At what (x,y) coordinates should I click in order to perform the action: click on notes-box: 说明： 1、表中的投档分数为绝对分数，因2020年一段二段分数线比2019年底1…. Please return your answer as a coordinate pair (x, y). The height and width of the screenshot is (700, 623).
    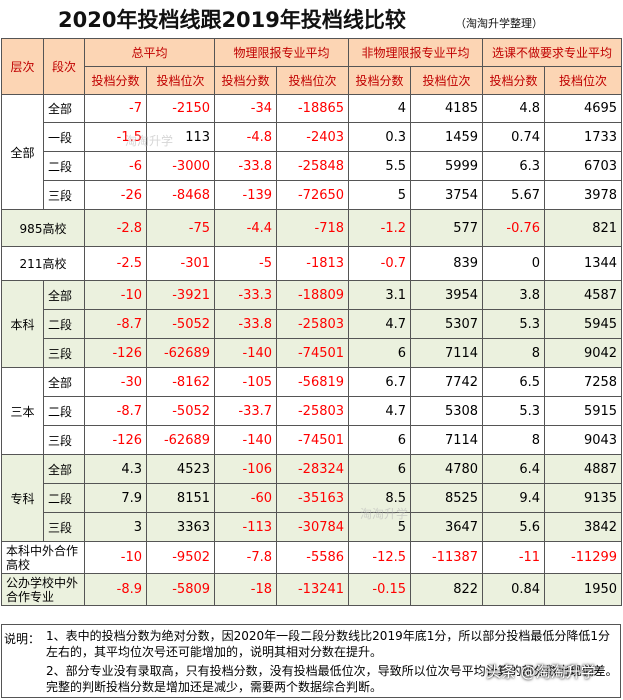
    Looking at the image, I should click on (311, 661).